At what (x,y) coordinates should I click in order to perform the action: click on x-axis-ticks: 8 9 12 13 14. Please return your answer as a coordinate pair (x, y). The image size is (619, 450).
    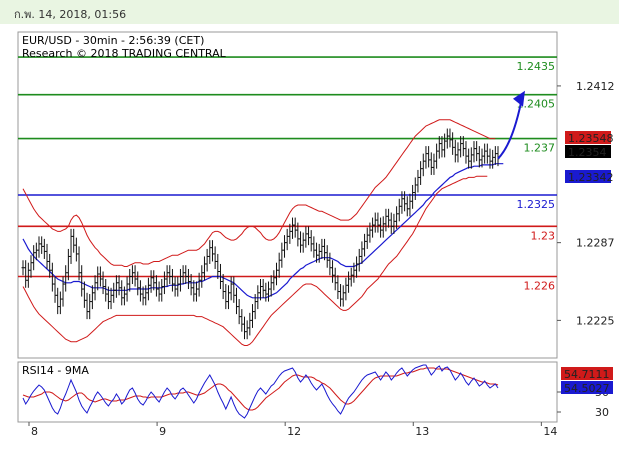
    Looking at the image, I should click on (292, 430).